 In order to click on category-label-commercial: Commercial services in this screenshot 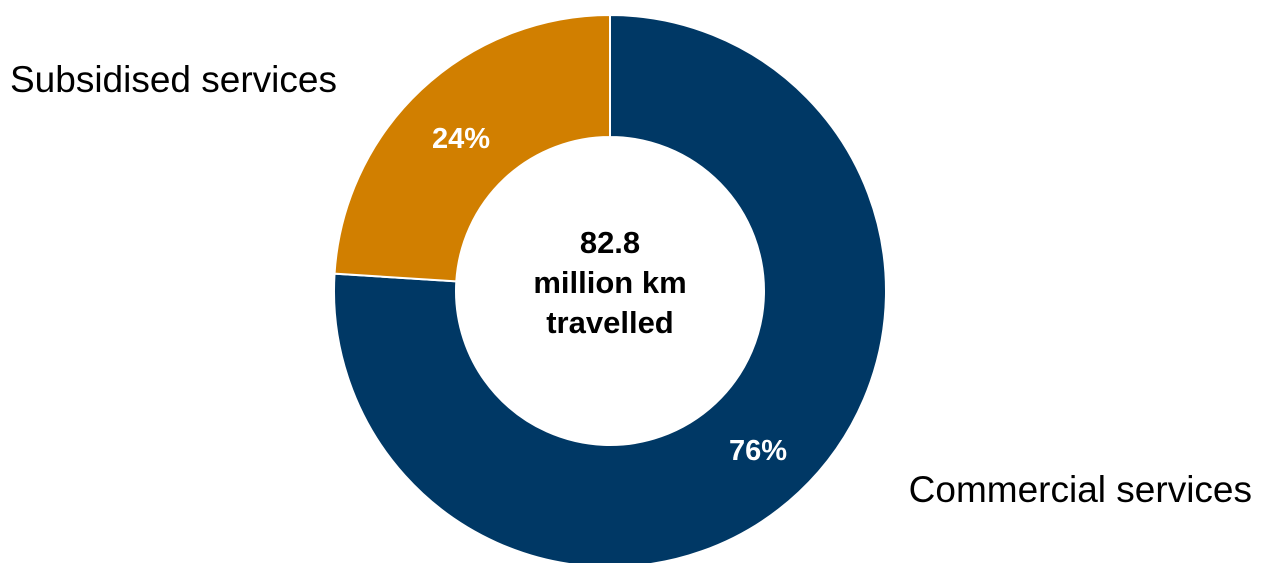, I will do `click(1080, 489)`.